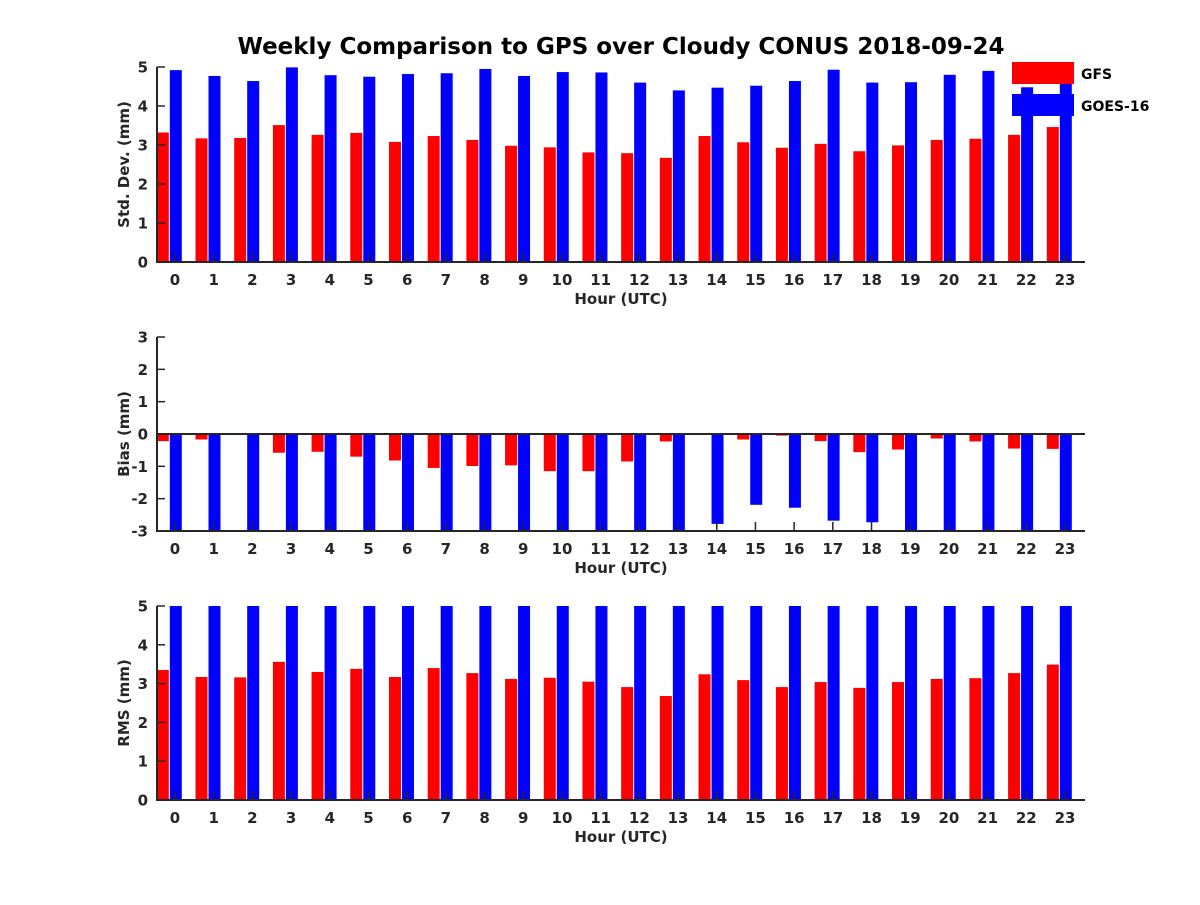  Describe the element at coordinates (1096, 75) in the screenshot. I see `legend-label-gfs: GFS` at that location.